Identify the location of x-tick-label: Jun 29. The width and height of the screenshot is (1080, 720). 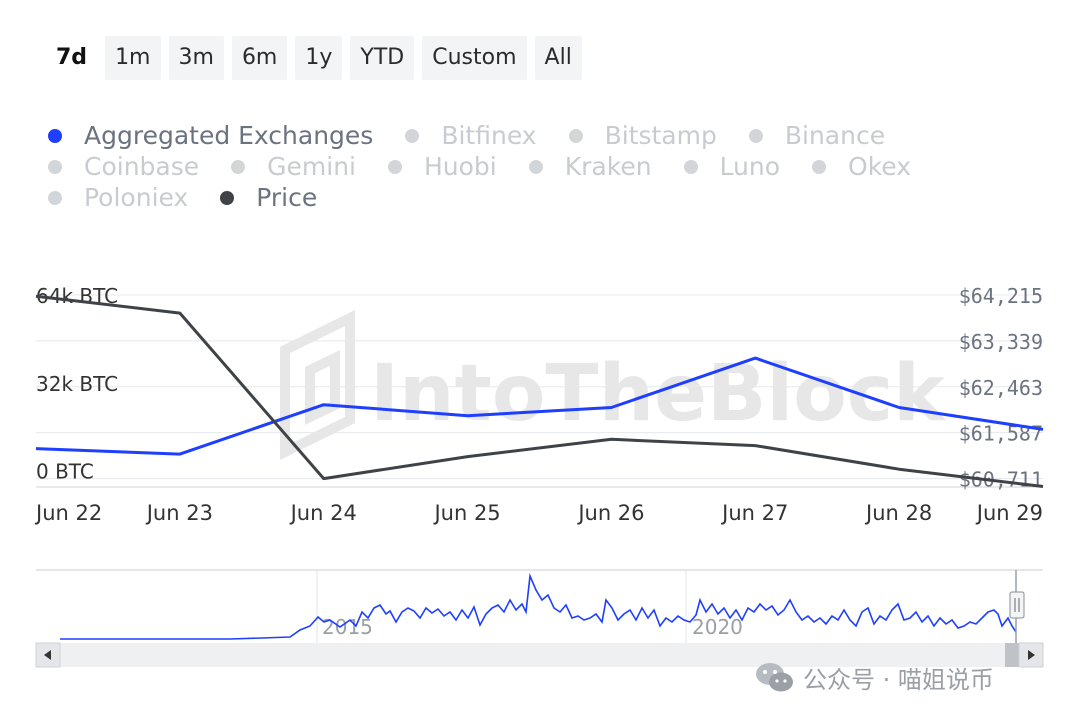
(1009, 513).